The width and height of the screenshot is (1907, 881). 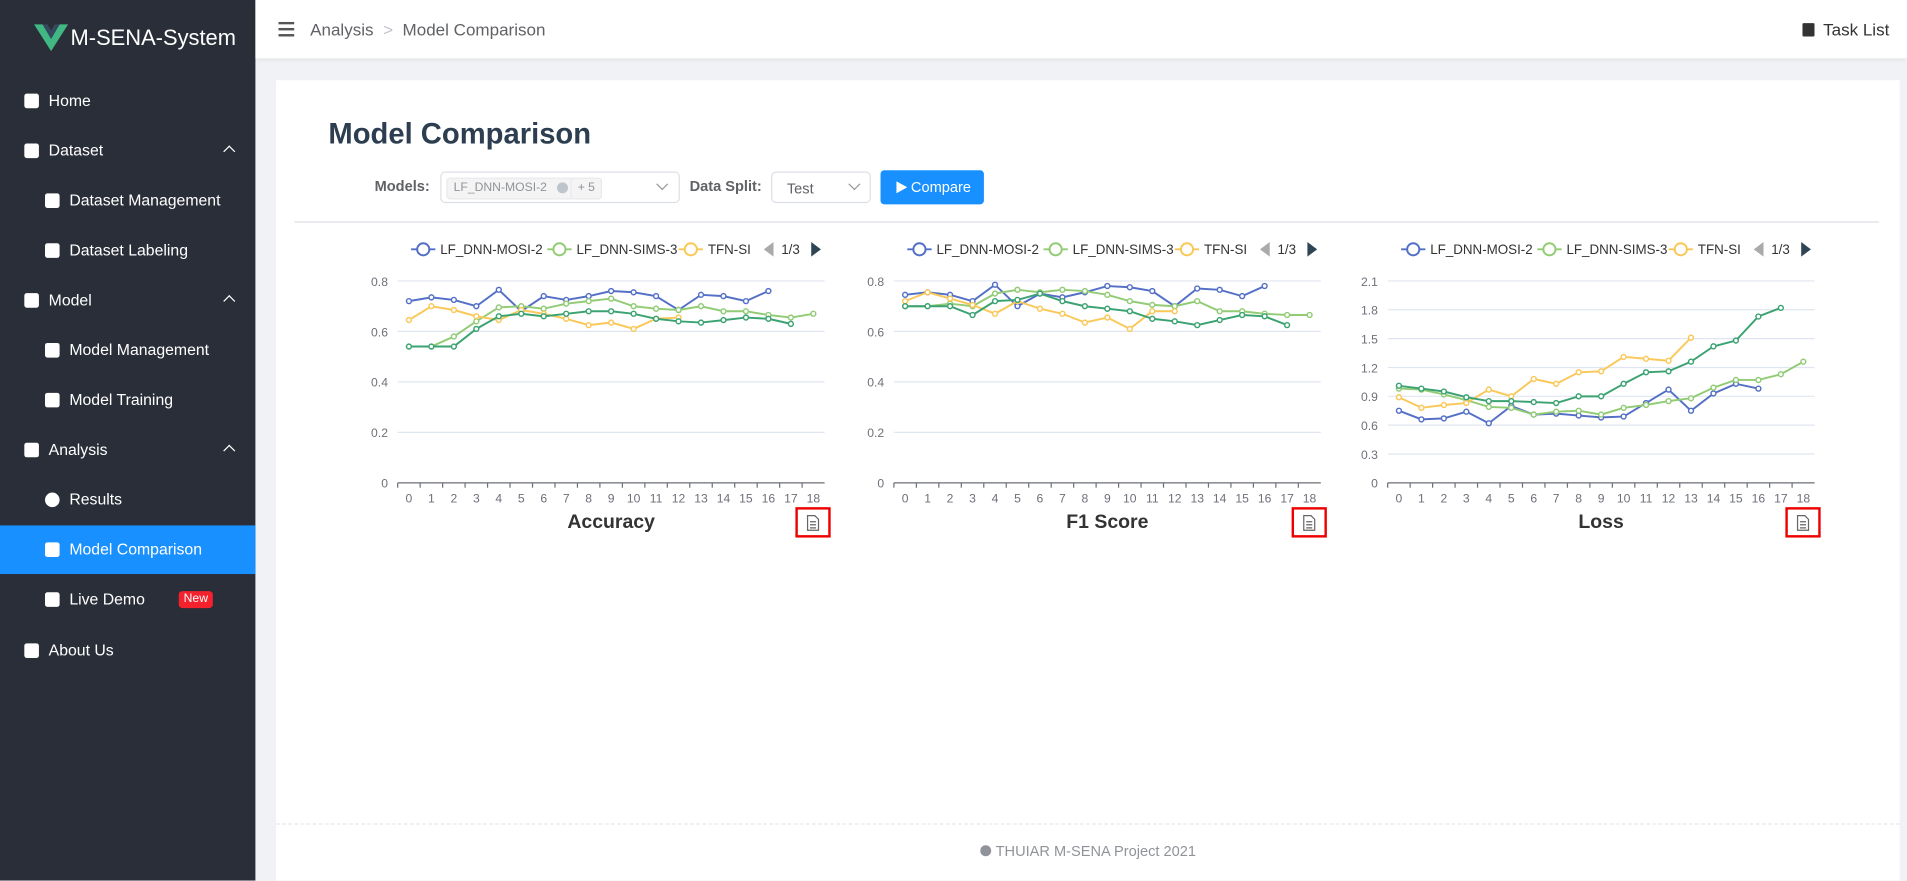 I want to click on y-tick-label: 0.6, so click(x=875, y=332).